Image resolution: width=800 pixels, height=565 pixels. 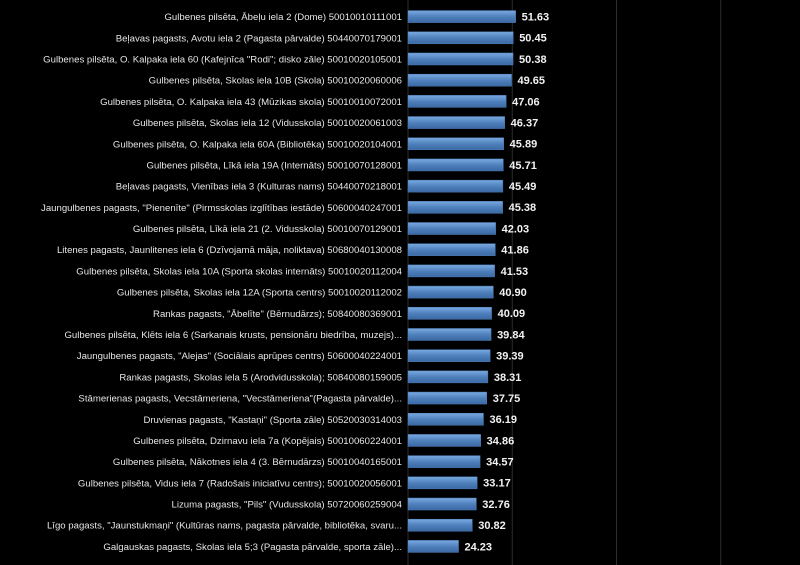 I want to click on value-label: 47.06, so click(x=526, y=102).